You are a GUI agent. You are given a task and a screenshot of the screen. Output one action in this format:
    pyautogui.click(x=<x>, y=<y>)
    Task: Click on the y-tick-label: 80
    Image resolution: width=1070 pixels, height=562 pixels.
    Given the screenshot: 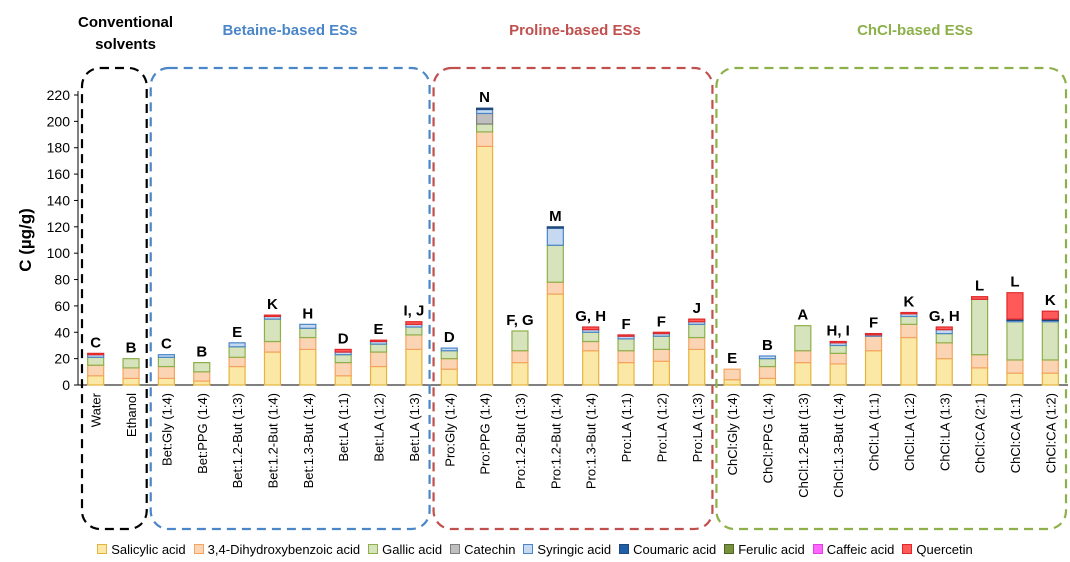 What is the action you would take?
    pyautogui.click(x=62, y=280)
    